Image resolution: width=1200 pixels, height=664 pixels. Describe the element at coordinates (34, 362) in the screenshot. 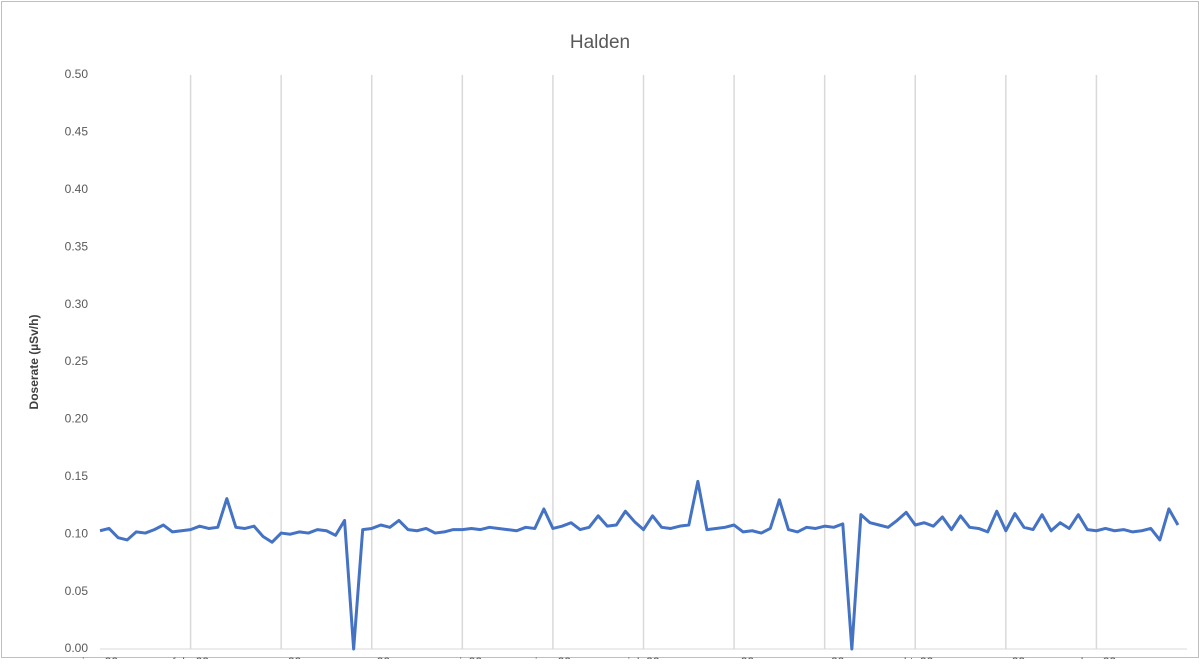

I see `y-axis-label: Doserate (µSv/h)` at that location.